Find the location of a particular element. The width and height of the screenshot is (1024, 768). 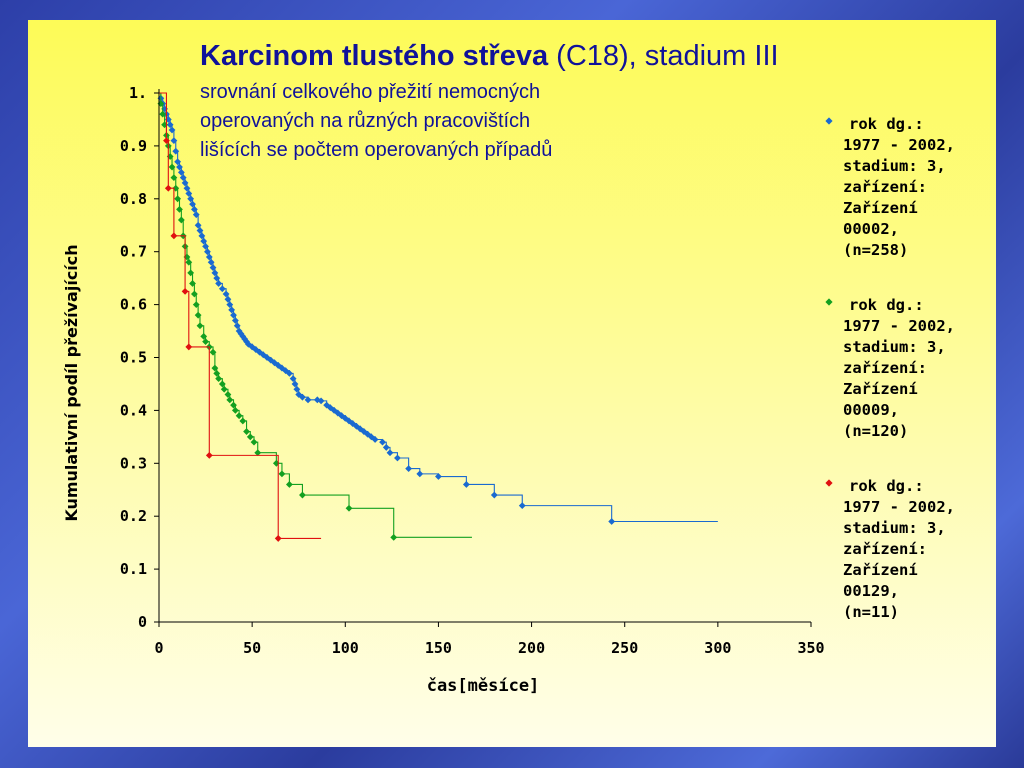

title-rest: (C18), stadium III is located at coordinates (663, 56).